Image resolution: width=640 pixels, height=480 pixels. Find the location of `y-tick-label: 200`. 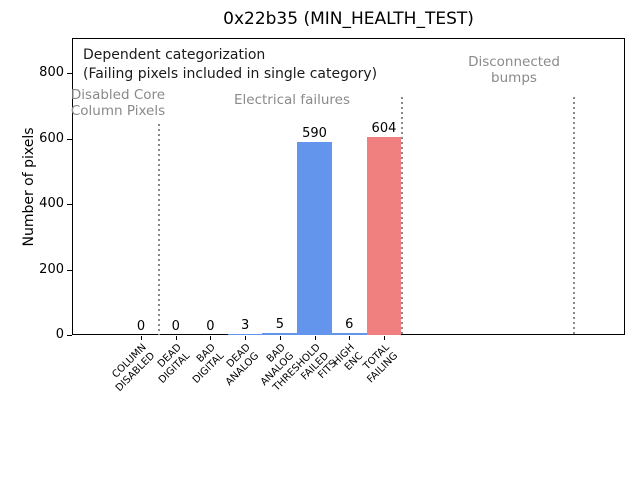

y-tick-label: 200 is located at coordinates (51, 269).